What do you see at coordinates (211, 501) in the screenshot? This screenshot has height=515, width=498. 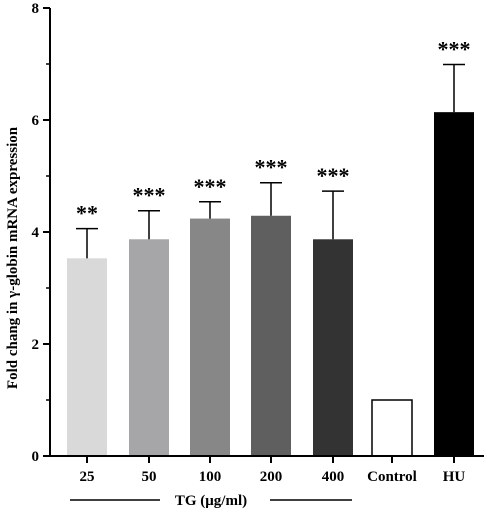 I see `group-label: TG (μg/ml)` at bounding box center [211, 501].